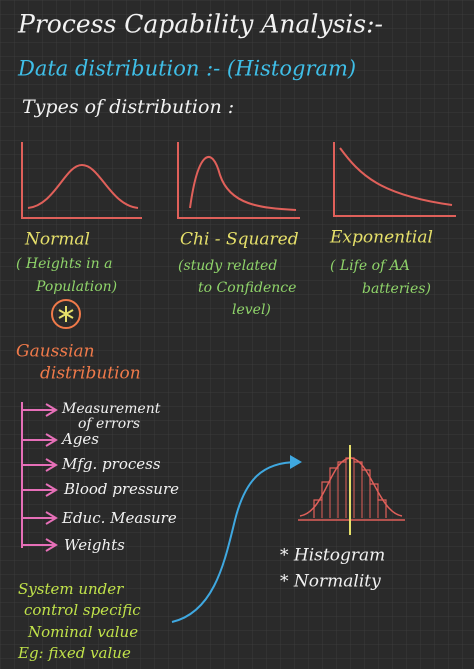 The height and width of the screenshot is (669, 474). Describe the element at coordinates (200, 24) in the screenshot. I see `title: Process Capability Analysis:-` at that location.